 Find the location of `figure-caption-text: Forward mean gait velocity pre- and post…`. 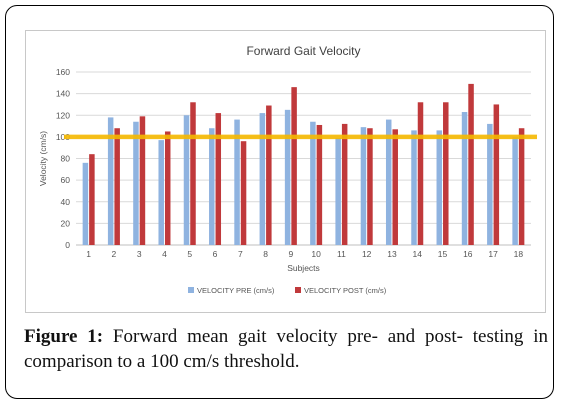

figure-caption-text: Forward mean gait velocity pre- and post… is located at coordinates (286, 349).